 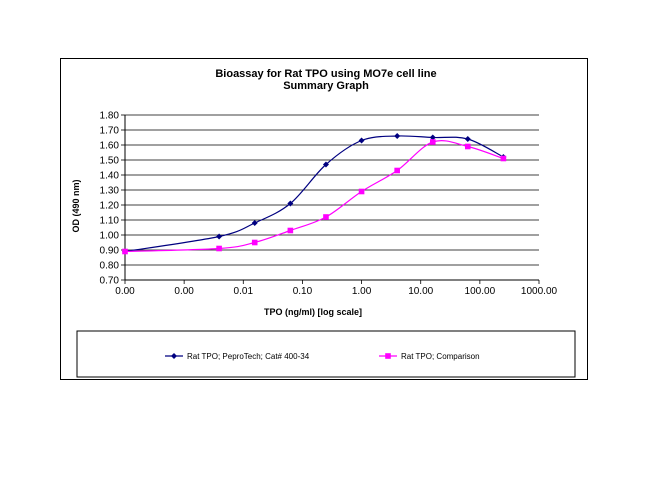 I want to click on x-tick-label: 1000.00, so click(x=539, y=291).